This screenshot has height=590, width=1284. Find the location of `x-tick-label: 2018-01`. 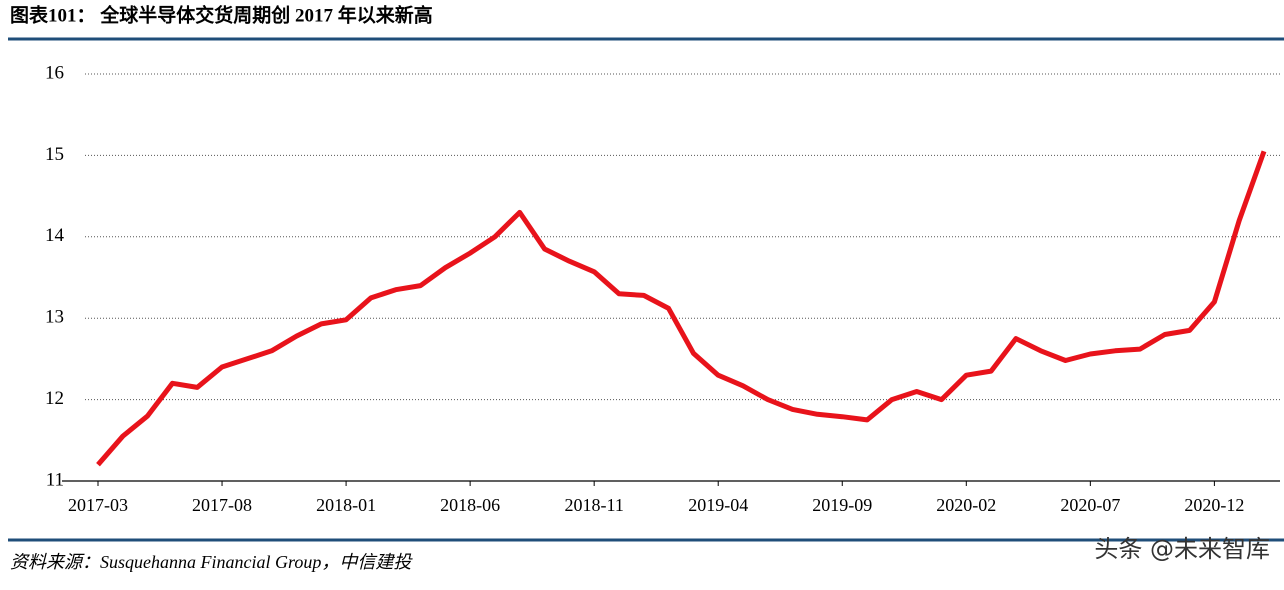

x-tick-label: 2018-01 is located at coordinates (346, 505).